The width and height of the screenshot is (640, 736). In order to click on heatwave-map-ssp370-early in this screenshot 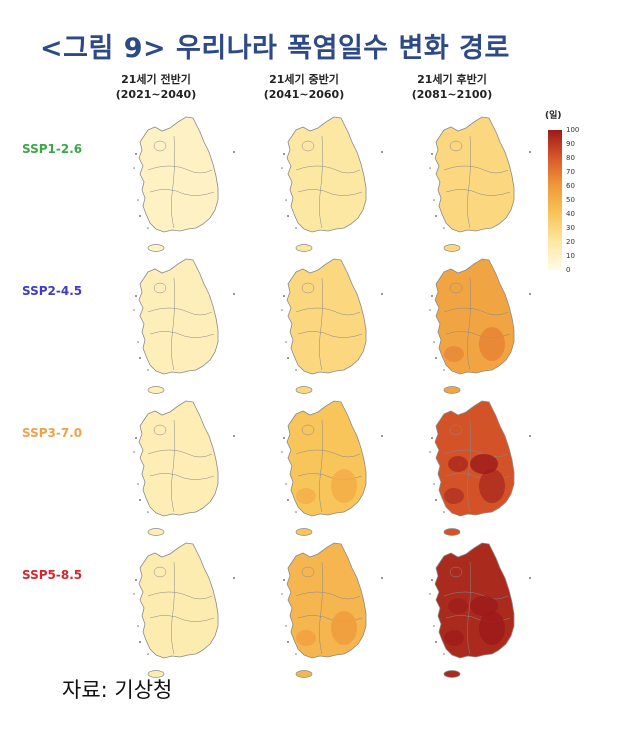, I will do `click(175, 469)`.